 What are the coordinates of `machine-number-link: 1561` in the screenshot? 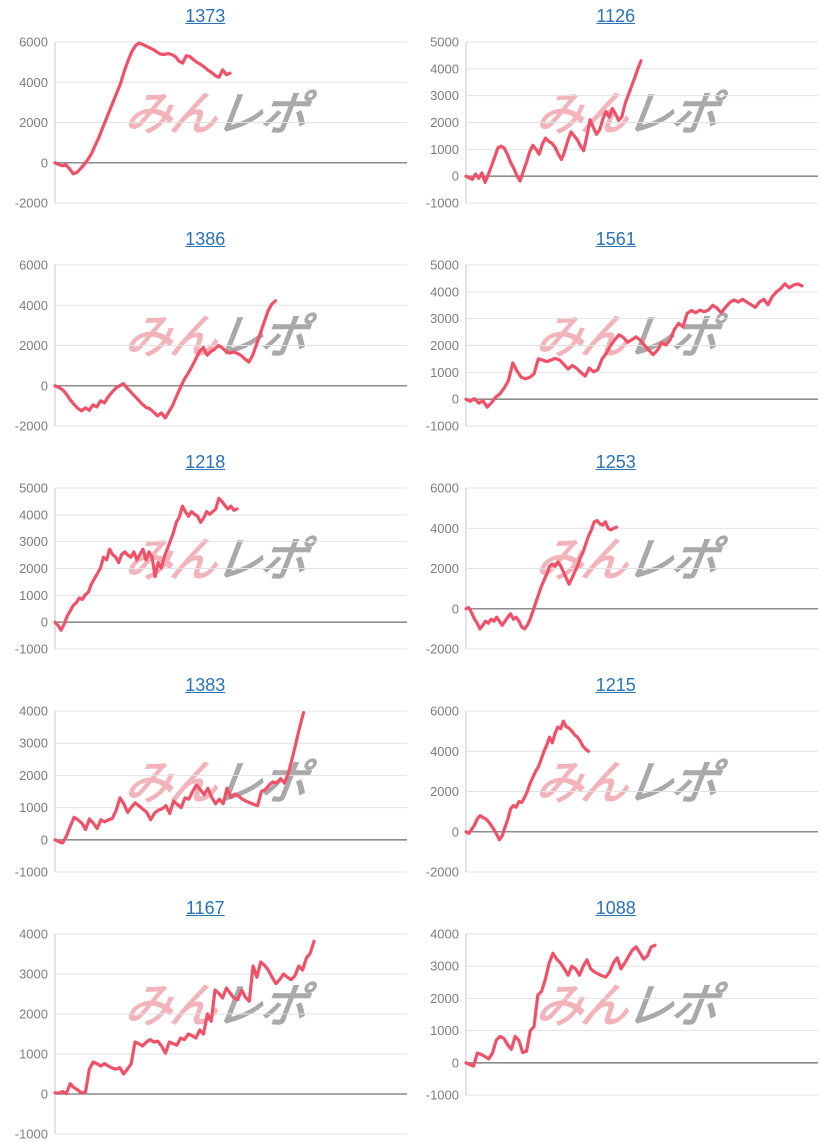 It's located at (616, 240).